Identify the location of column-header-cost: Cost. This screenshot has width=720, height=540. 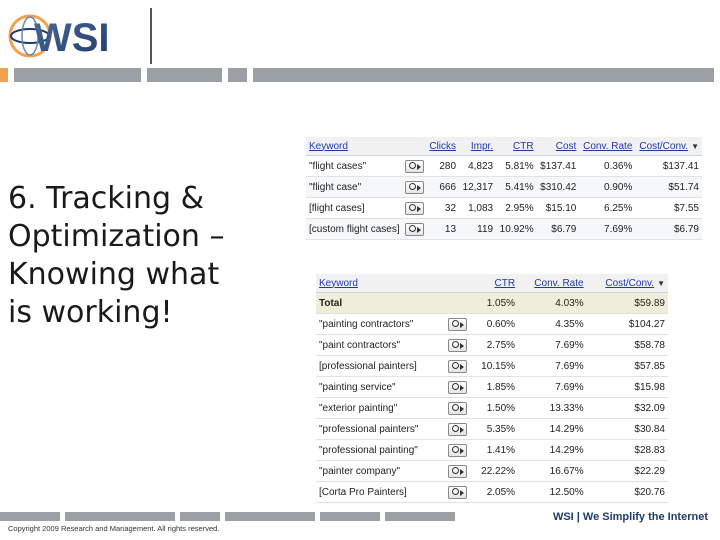
(558, 146).